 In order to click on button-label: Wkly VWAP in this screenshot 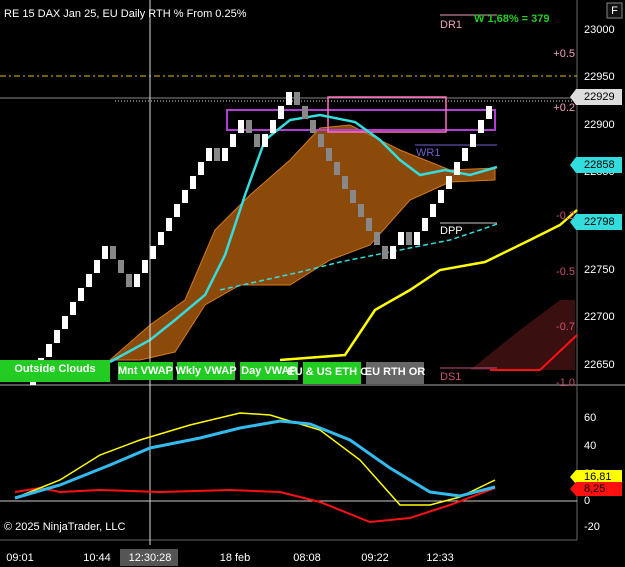, I will do `click(205, 371)`.